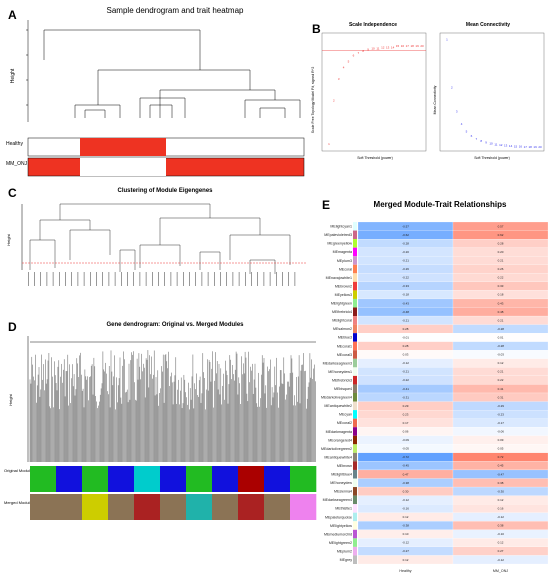  Describe the element at coordinates (406, 432) in the screenshot. I see `panel-e-cell-value: 0.06` at that location.